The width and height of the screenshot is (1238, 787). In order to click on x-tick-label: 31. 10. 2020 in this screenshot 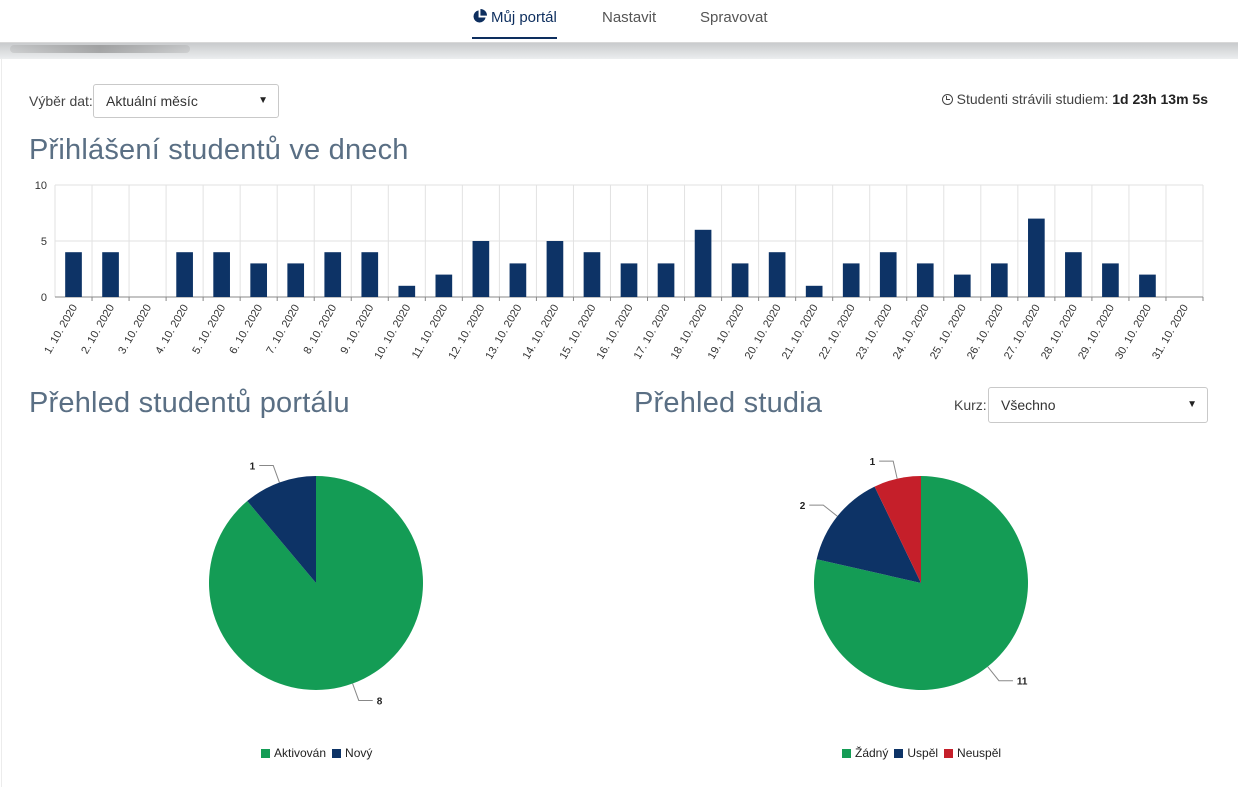, I will do `click(1170, 332)`.